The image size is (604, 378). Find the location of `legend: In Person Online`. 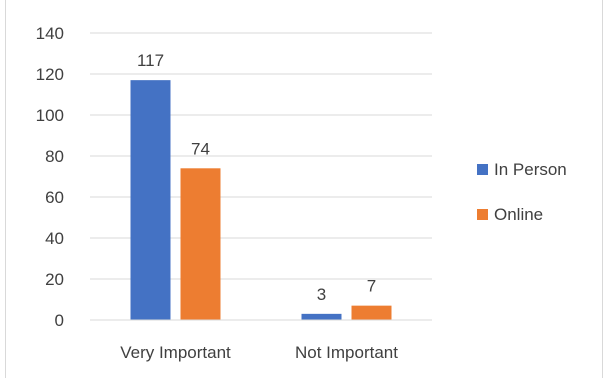

legend: In Person Online is located at coordinates (522, 192).